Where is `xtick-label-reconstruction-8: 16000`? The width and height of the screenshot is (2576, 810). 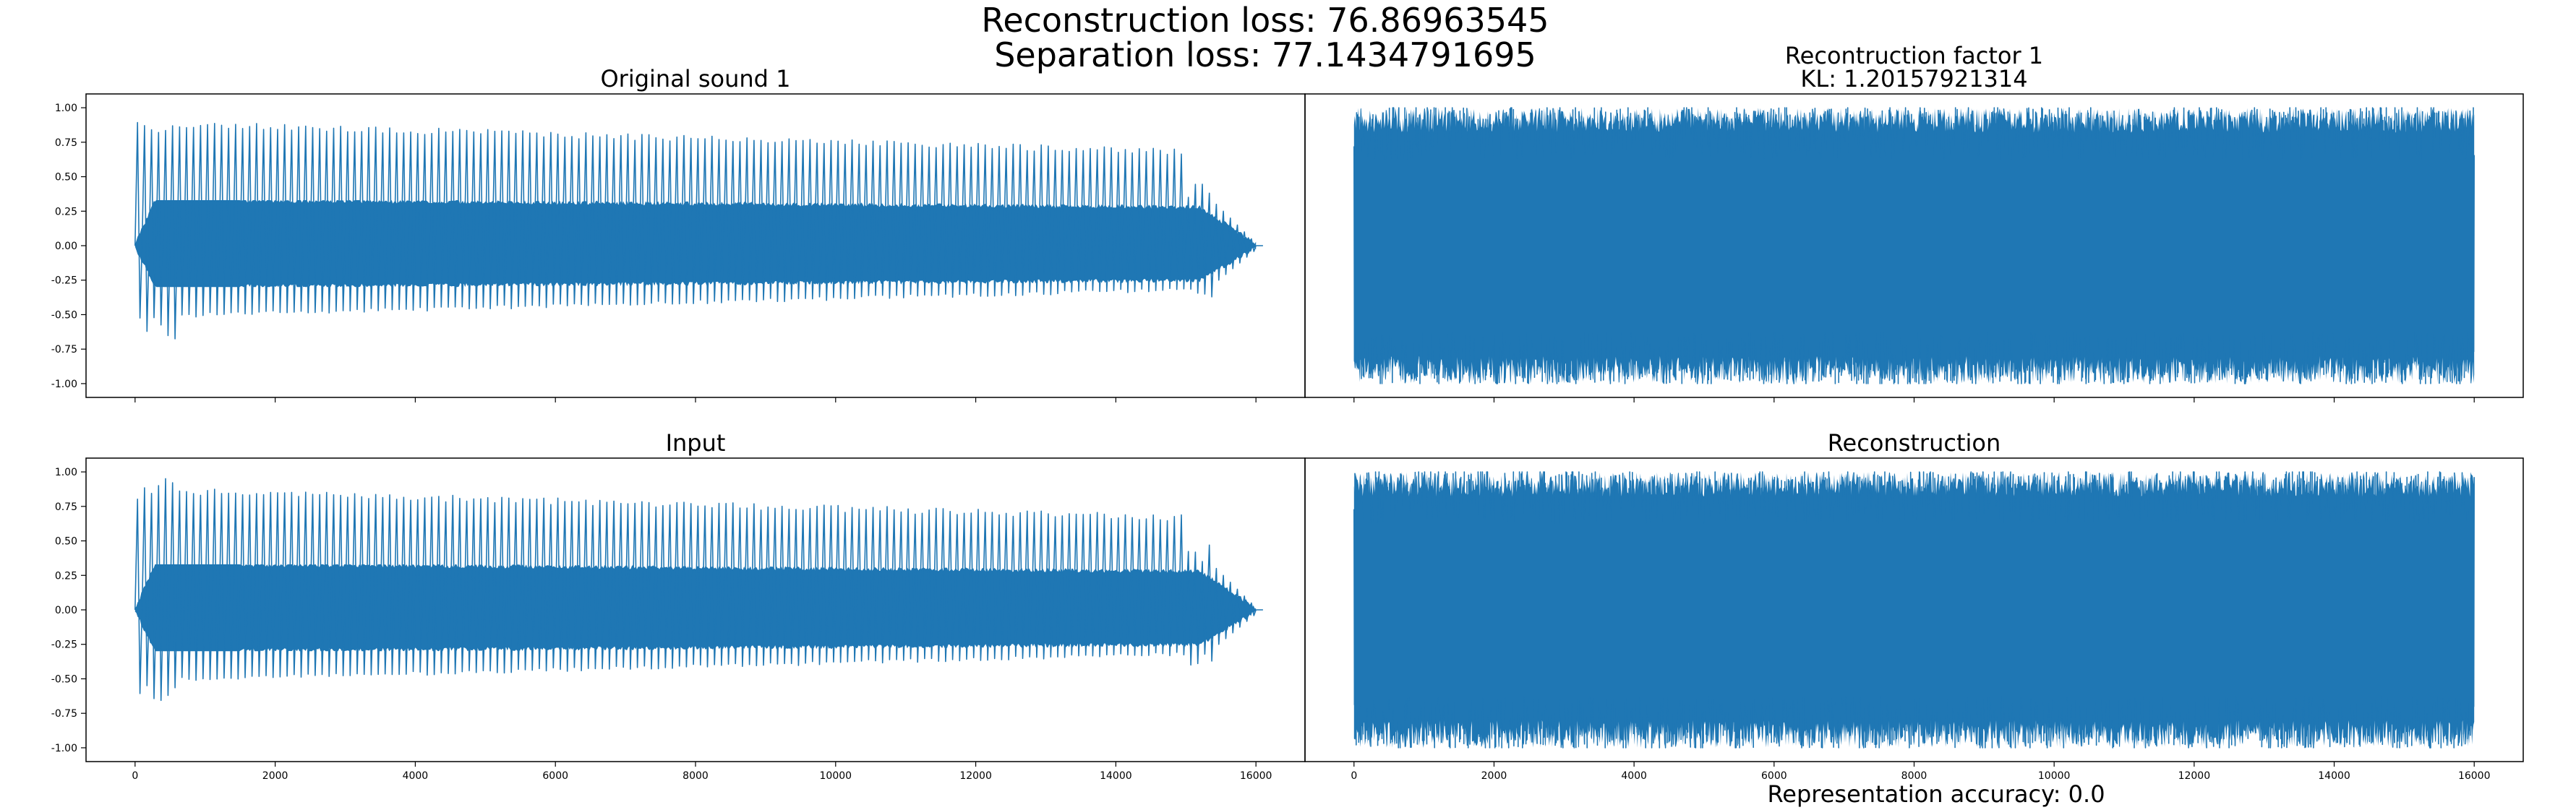
xtick-label-reconstruction-8: 16000 is located at coordinates (2474, 776).